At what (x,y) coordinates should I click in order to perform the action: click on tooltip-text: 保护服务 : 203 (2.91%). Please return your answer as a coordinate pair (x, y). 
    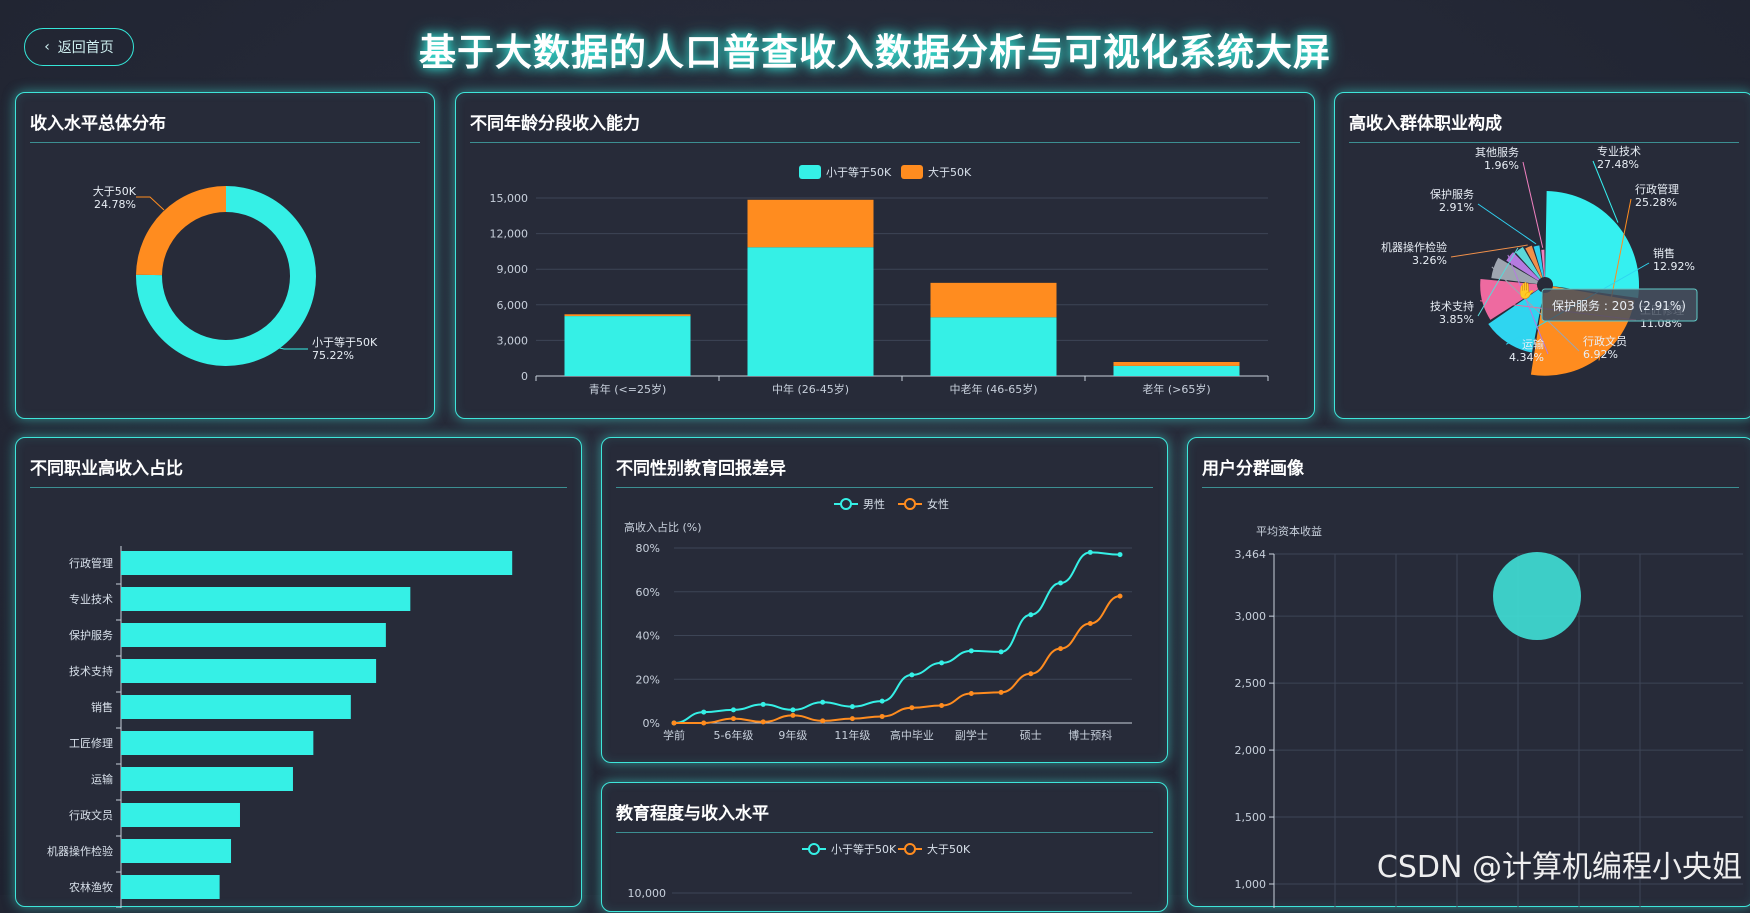
    Looking at the image, I should click on (1619, 305).